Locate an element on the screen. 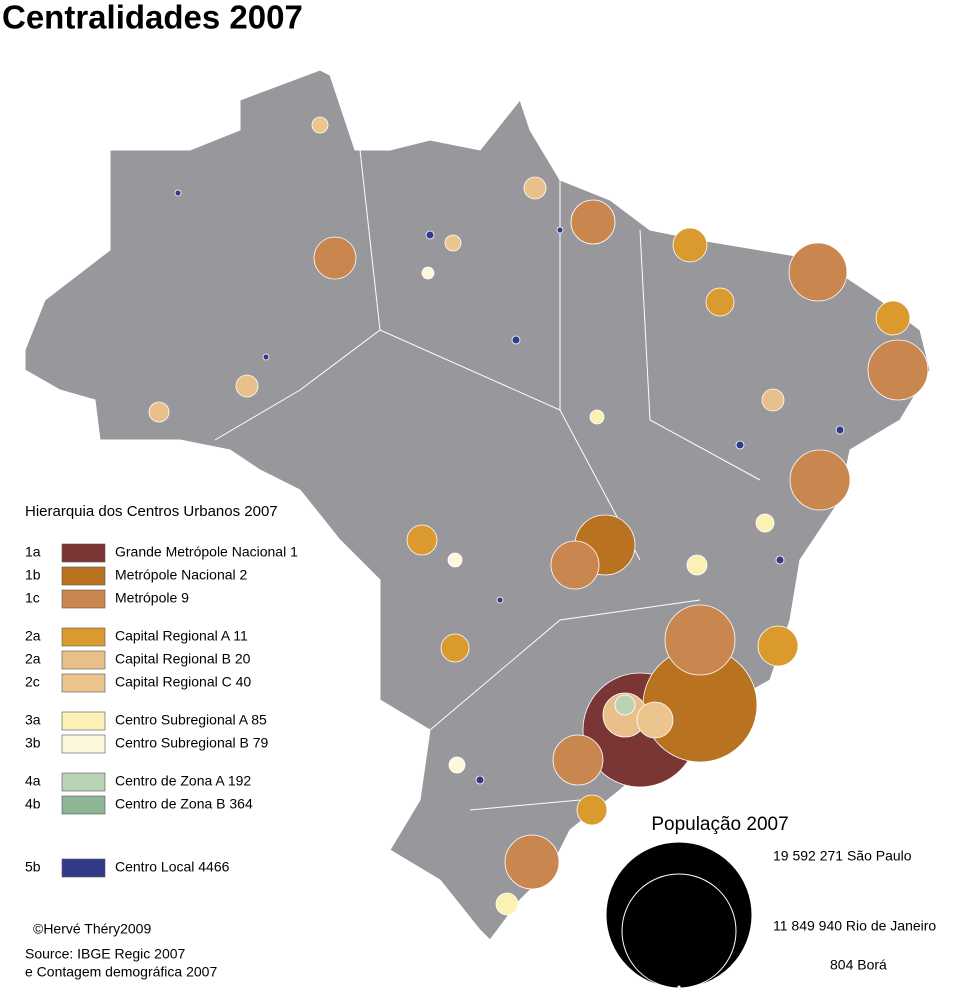 The width and height of the screenshot is (970, 995). legend-label: Capital Regional A 11 is located at coordinates (181, 636).